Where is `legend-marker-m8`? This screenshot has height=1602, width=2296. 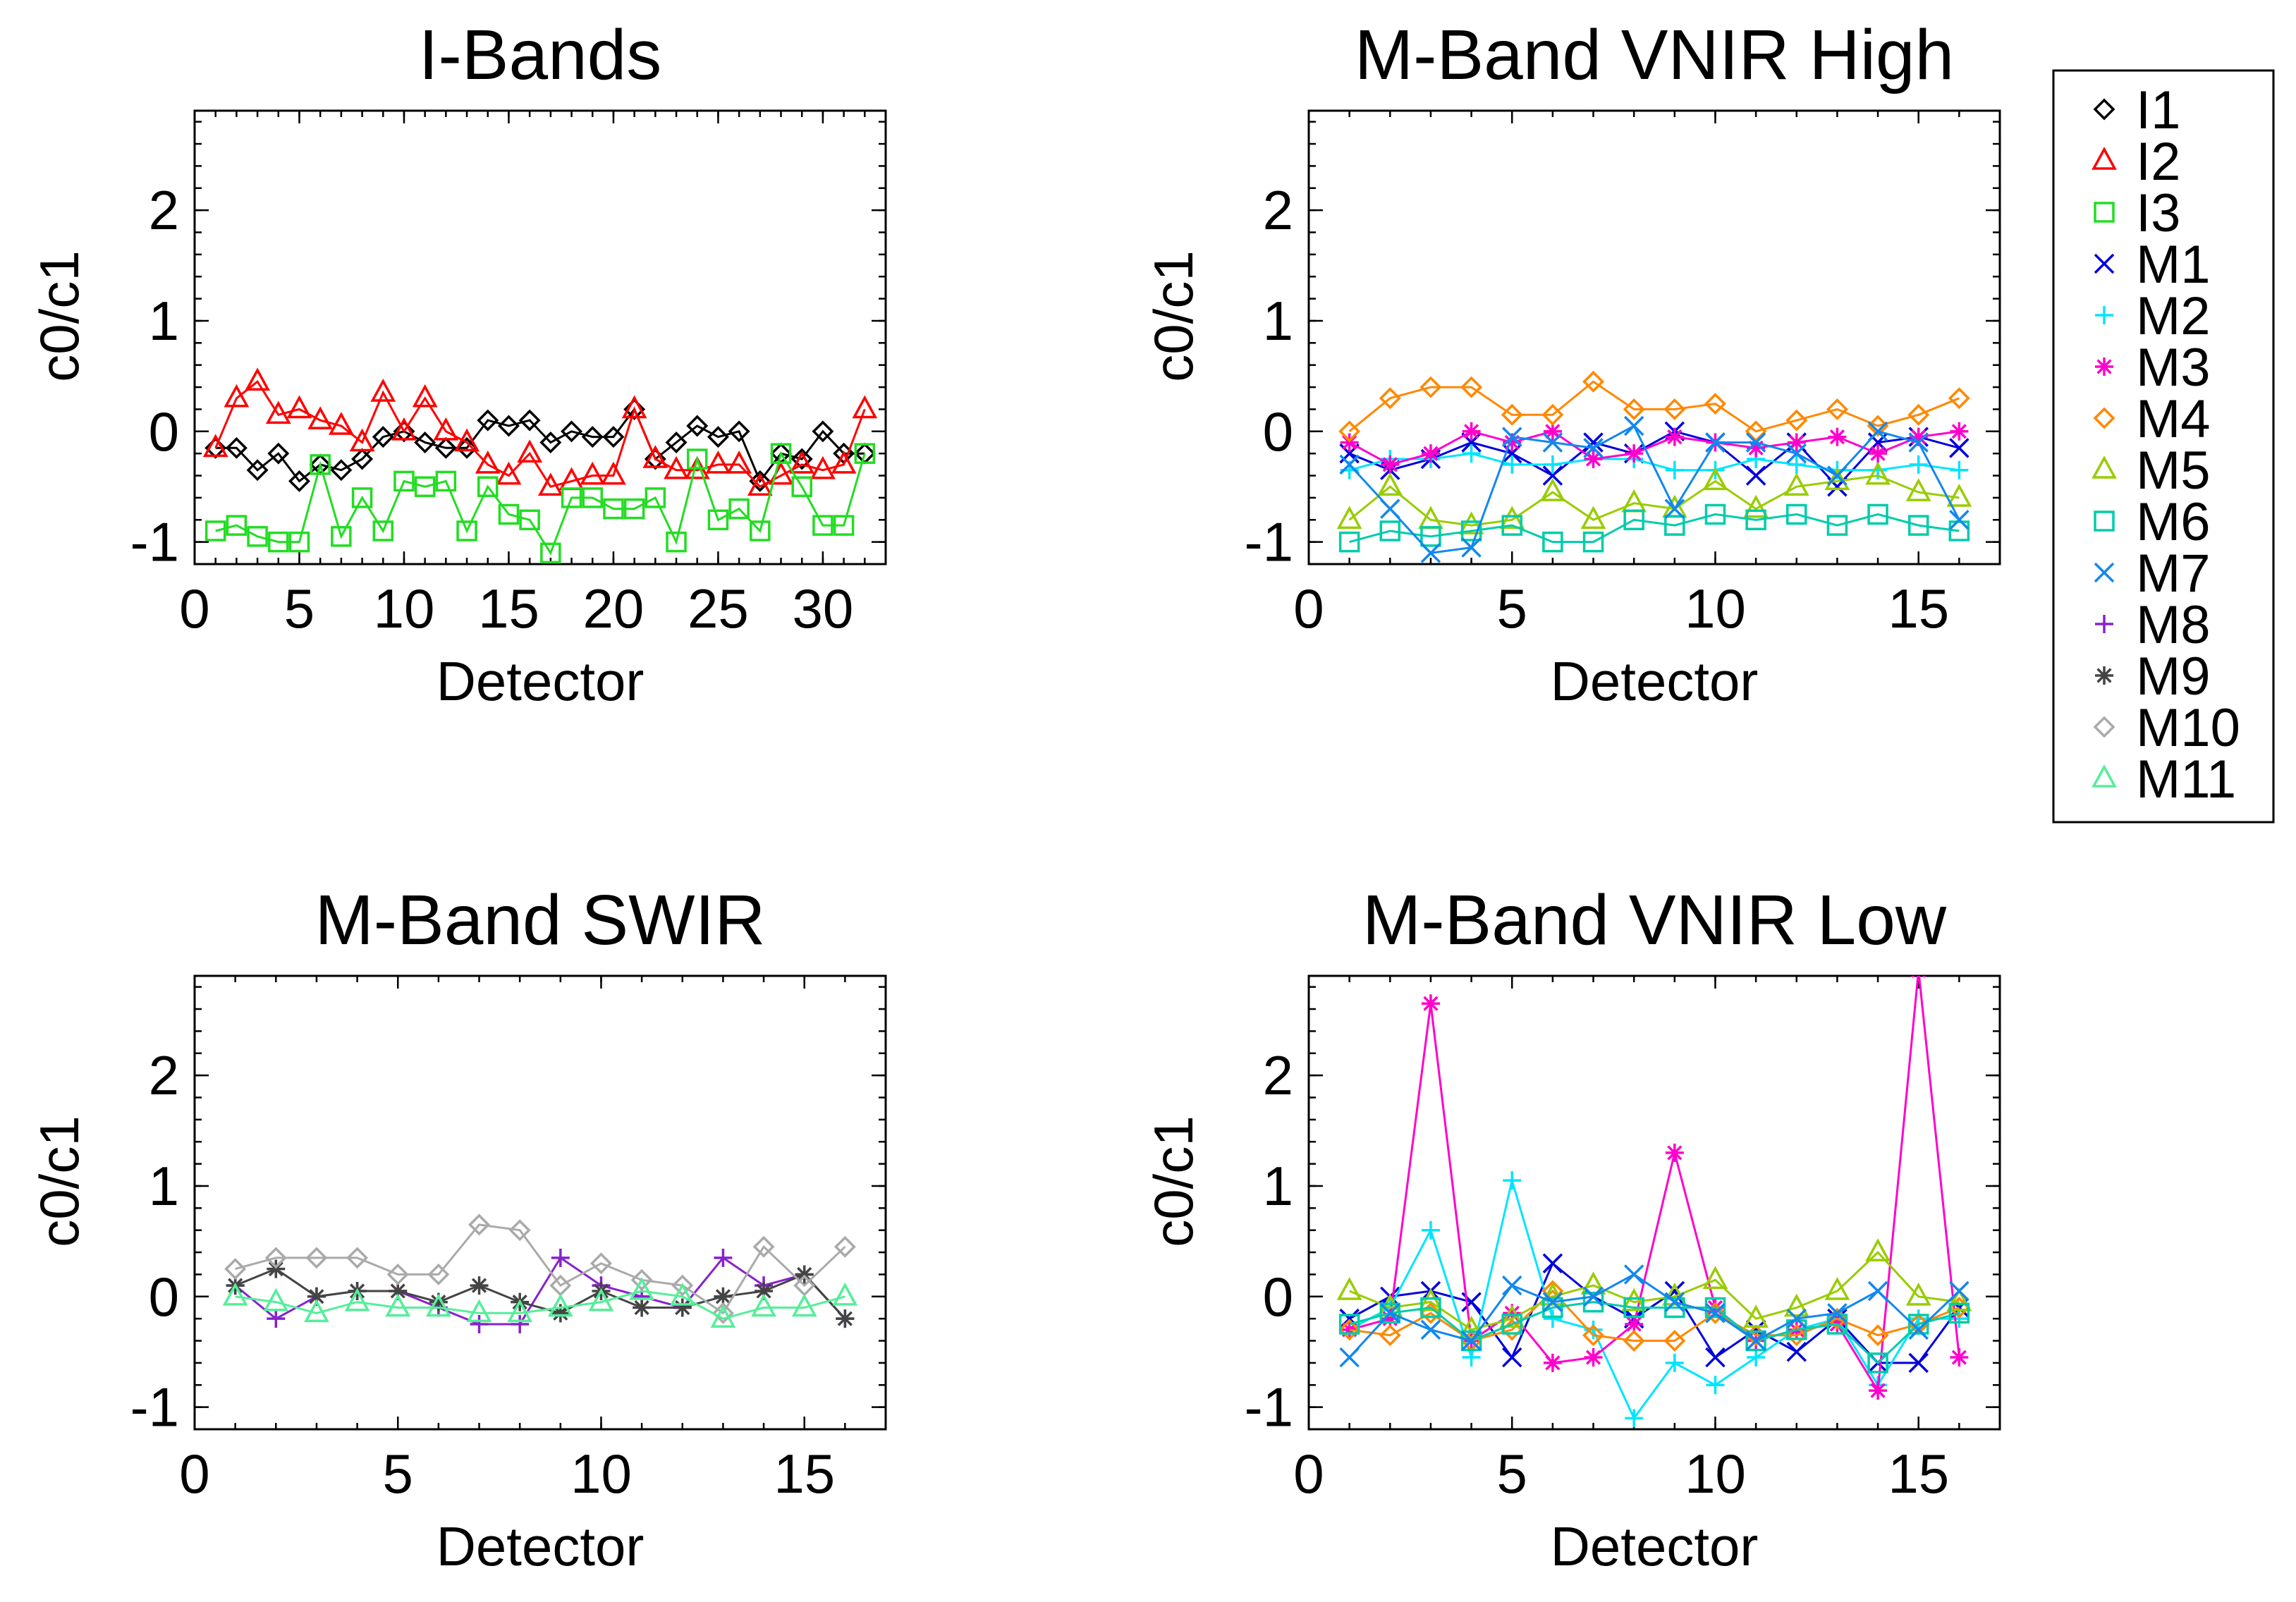 legend-marker-m8 is located at coordinates (2104, 624).